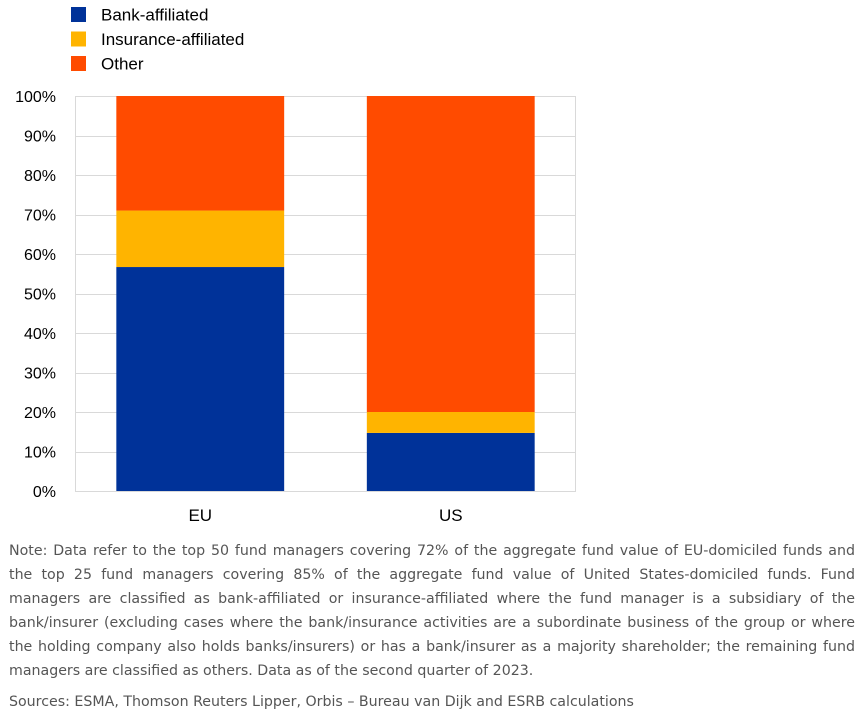 This screenshot has width=864, height=714. Describe the element at coordinates (35, 97) in the screenshot. I see `y-tick-label: 100%` at that location.